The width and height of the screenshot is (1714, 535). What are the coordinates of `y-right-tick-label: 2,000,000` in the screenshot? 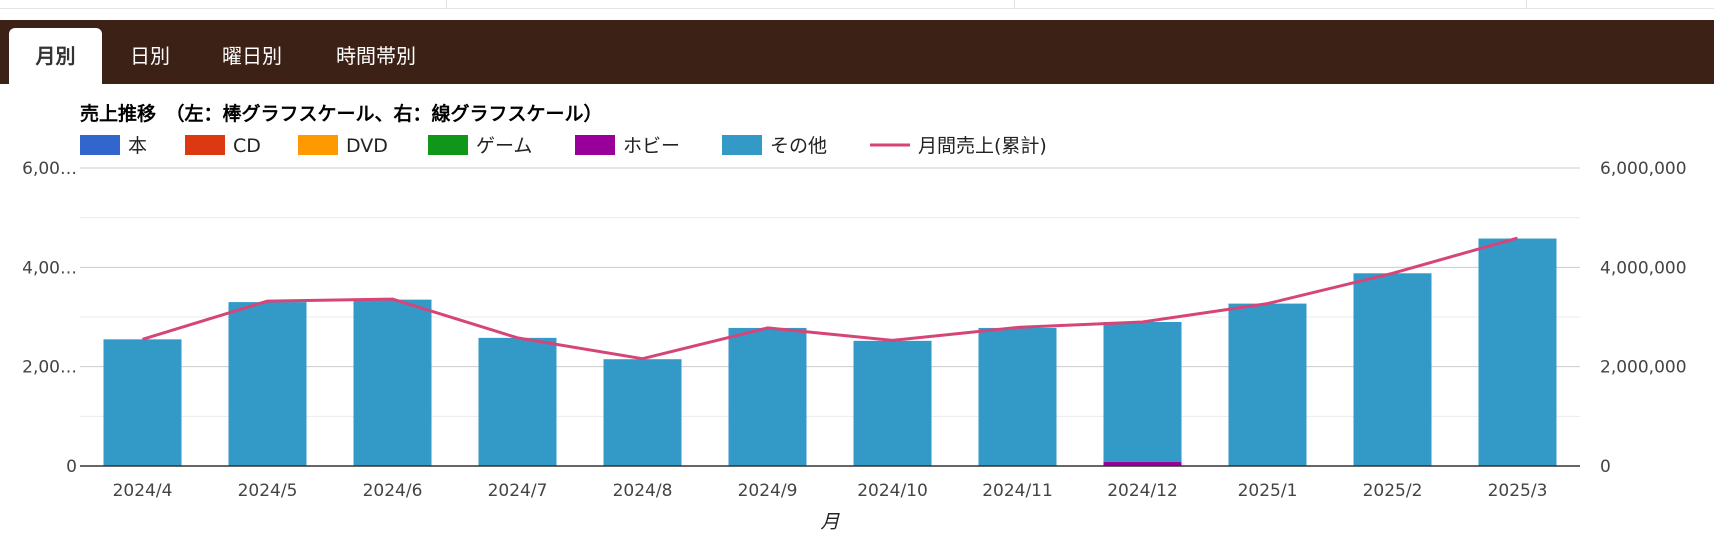 It's located at (1643, 368).